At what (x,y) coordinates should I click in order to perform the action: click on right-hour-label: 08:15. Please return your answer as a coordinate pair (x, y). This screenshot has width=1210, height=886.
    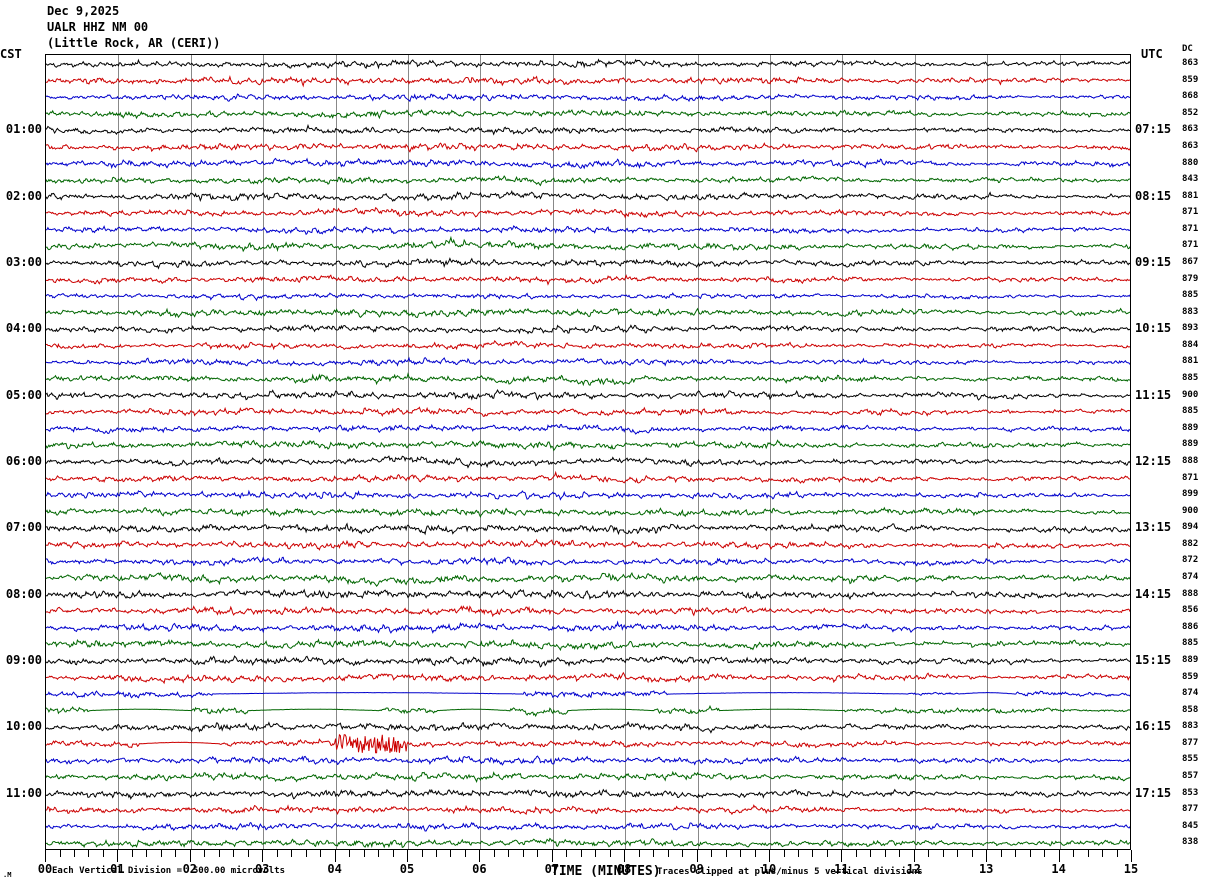
    Looking at the image, I should click on (1153, 195).